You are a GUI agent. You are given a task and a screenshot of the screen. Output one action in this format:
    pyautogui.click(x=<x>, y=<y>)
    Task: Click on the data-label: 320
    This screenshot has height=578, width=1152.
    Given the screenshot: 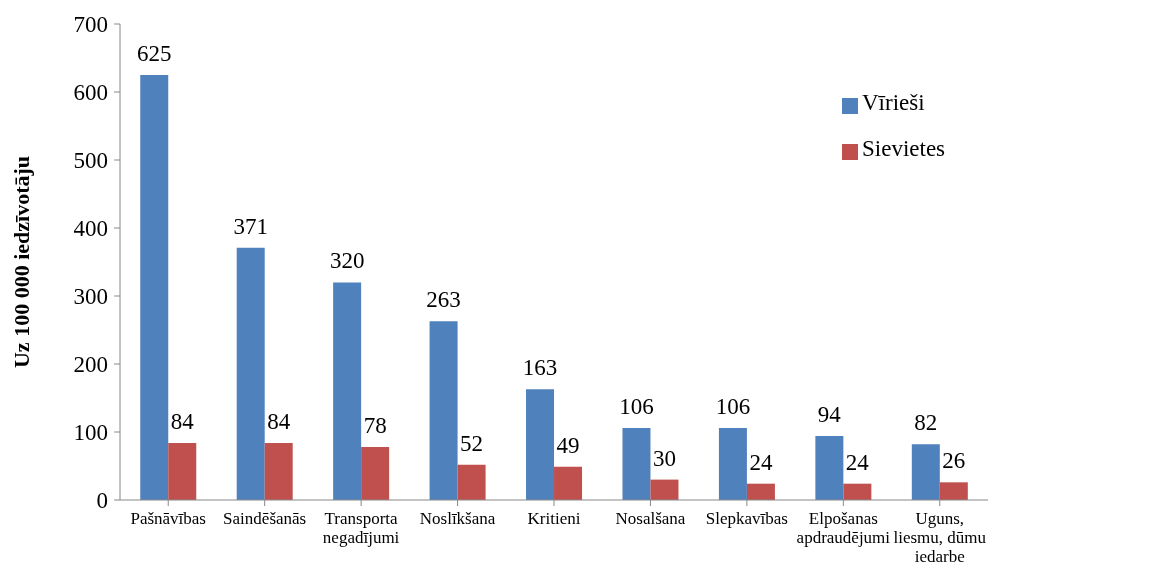 What is the action you would take?
    pyautogui.click(x=347, y=261)
    